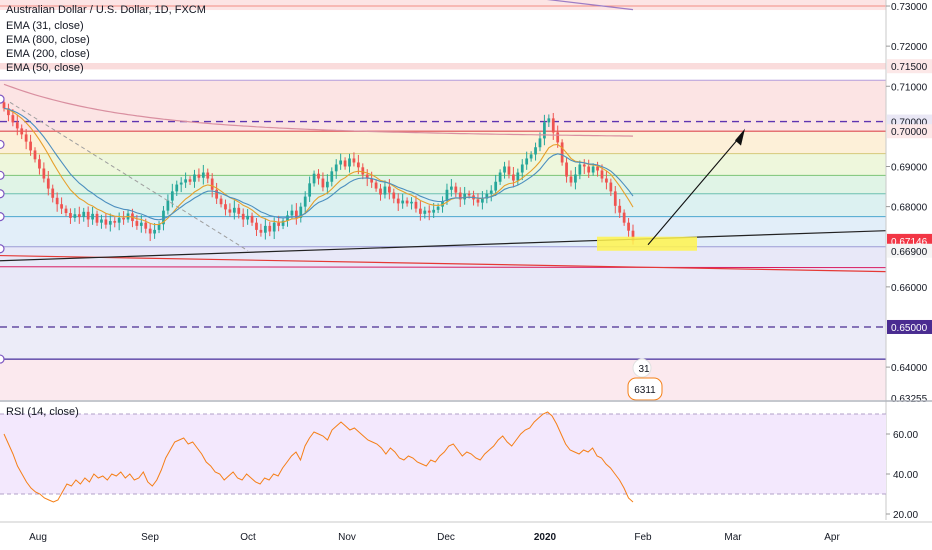 This screenshot has width=932, height=550. I want to click on indicator-label-ema200: EMA (200, close), so click(48, 54).